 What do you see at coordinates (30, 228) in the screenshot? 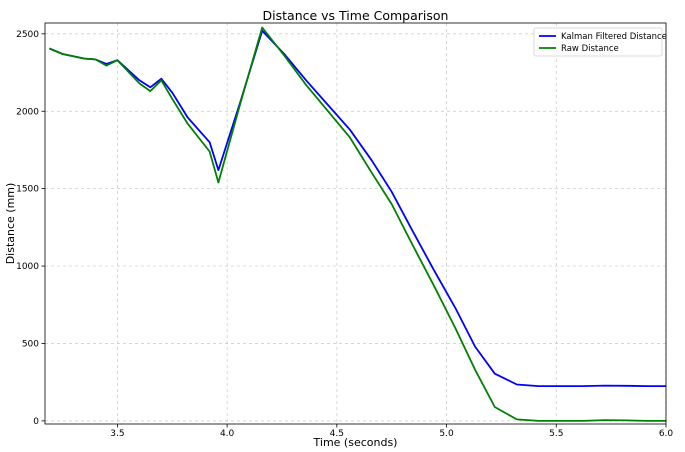
I see `y-axis-ticks: 0 500 1000 1500 2000 2500` at bounding box center [30, 228].